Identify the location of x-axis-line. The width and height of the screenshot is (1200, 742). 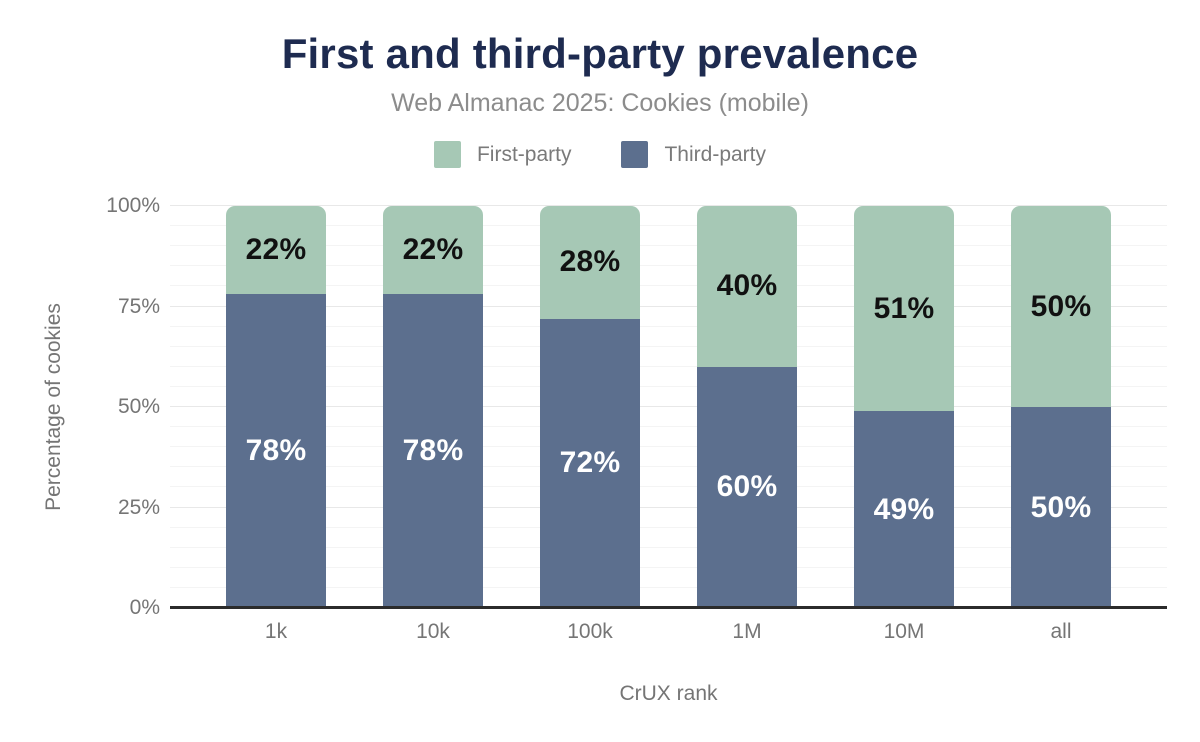
(668, 607).